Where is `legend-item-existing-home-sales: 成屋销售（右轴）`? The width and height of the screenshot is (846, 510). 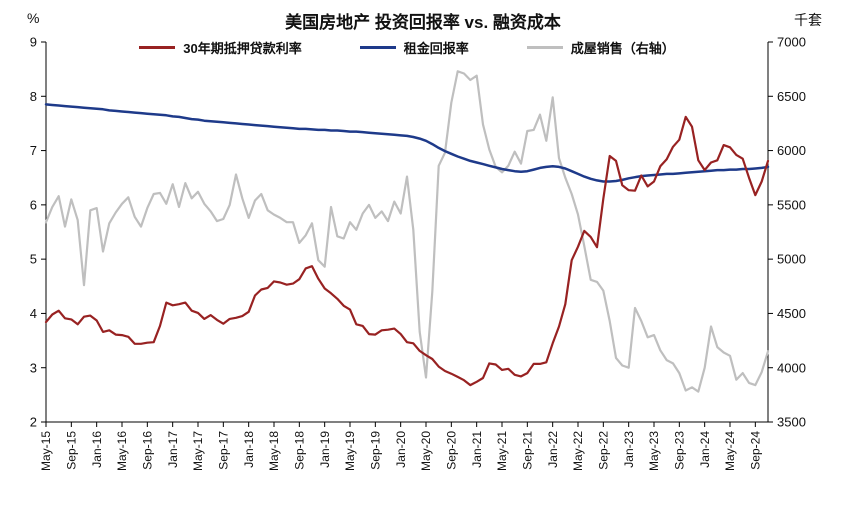 legend-item-existing-home-sales: 成屋销售（右轴） is located at coordinates (600, 47).